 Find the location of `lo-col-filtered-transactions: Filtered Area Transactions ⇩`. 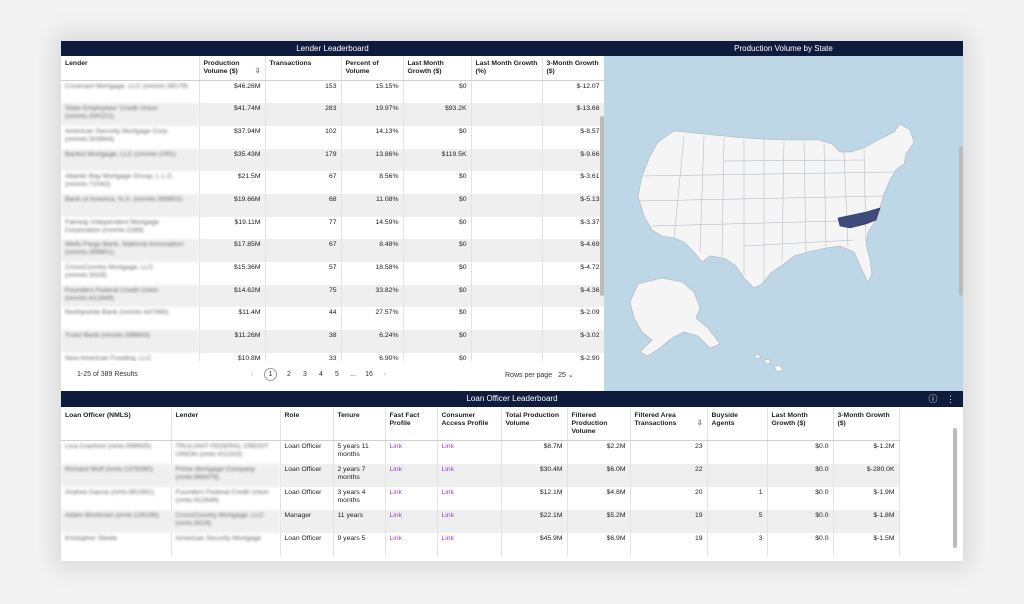

lo-col-filtered-transactions: Filtered Area Transactions ⇩ is located at coordinates (669, 424).